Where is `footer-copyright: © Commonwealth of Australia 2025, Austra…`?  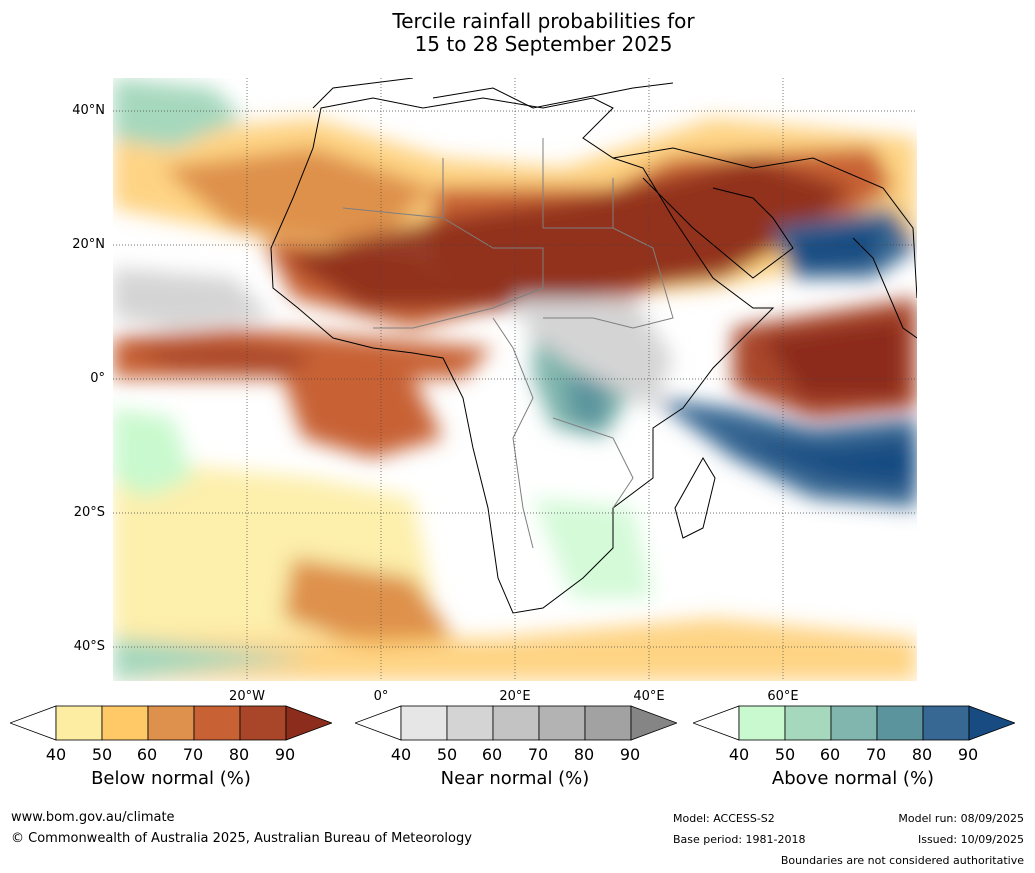
footer-copyright: © Commonwealth of Australia 2025, Austra… is located at coordinates (241, 838).